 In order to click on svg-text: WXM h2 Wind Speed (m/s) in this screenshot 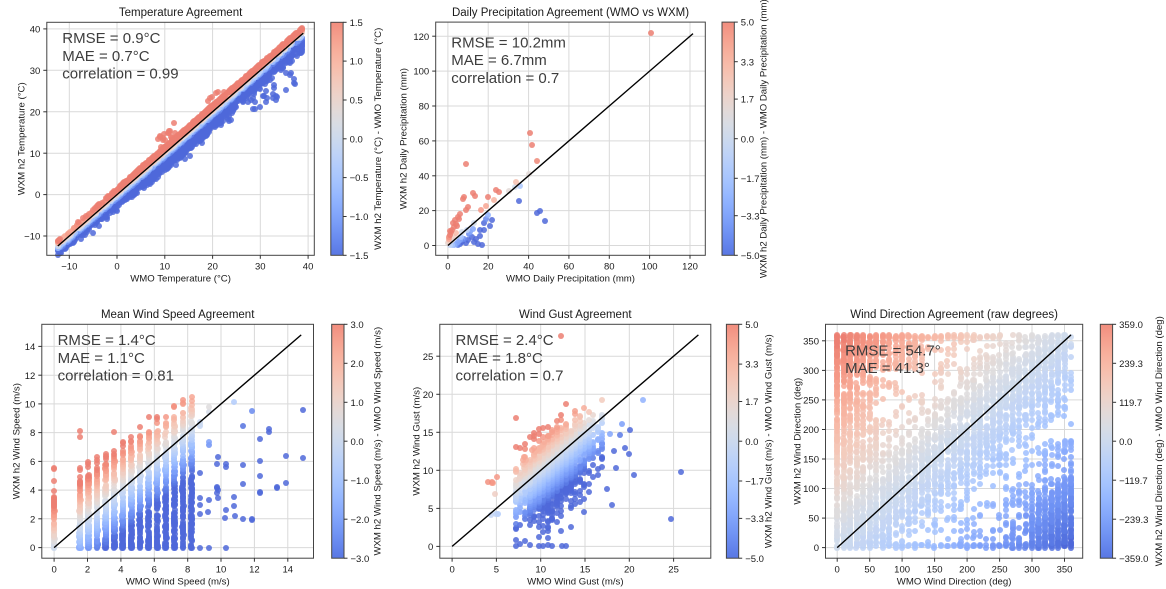, I will do `click(17, 441)`.